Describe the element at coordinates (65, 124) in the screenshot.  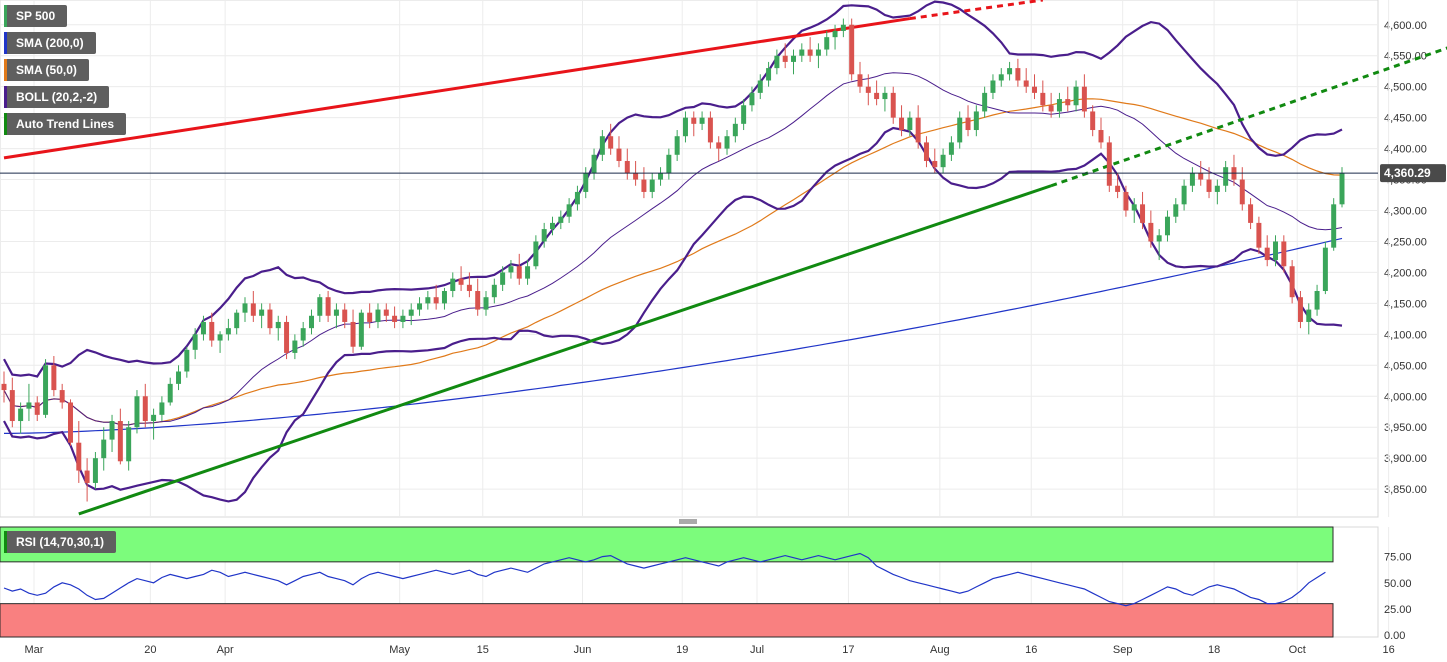
I see `legend-auto-trend-lines: Auto Trend Lines` at that location.